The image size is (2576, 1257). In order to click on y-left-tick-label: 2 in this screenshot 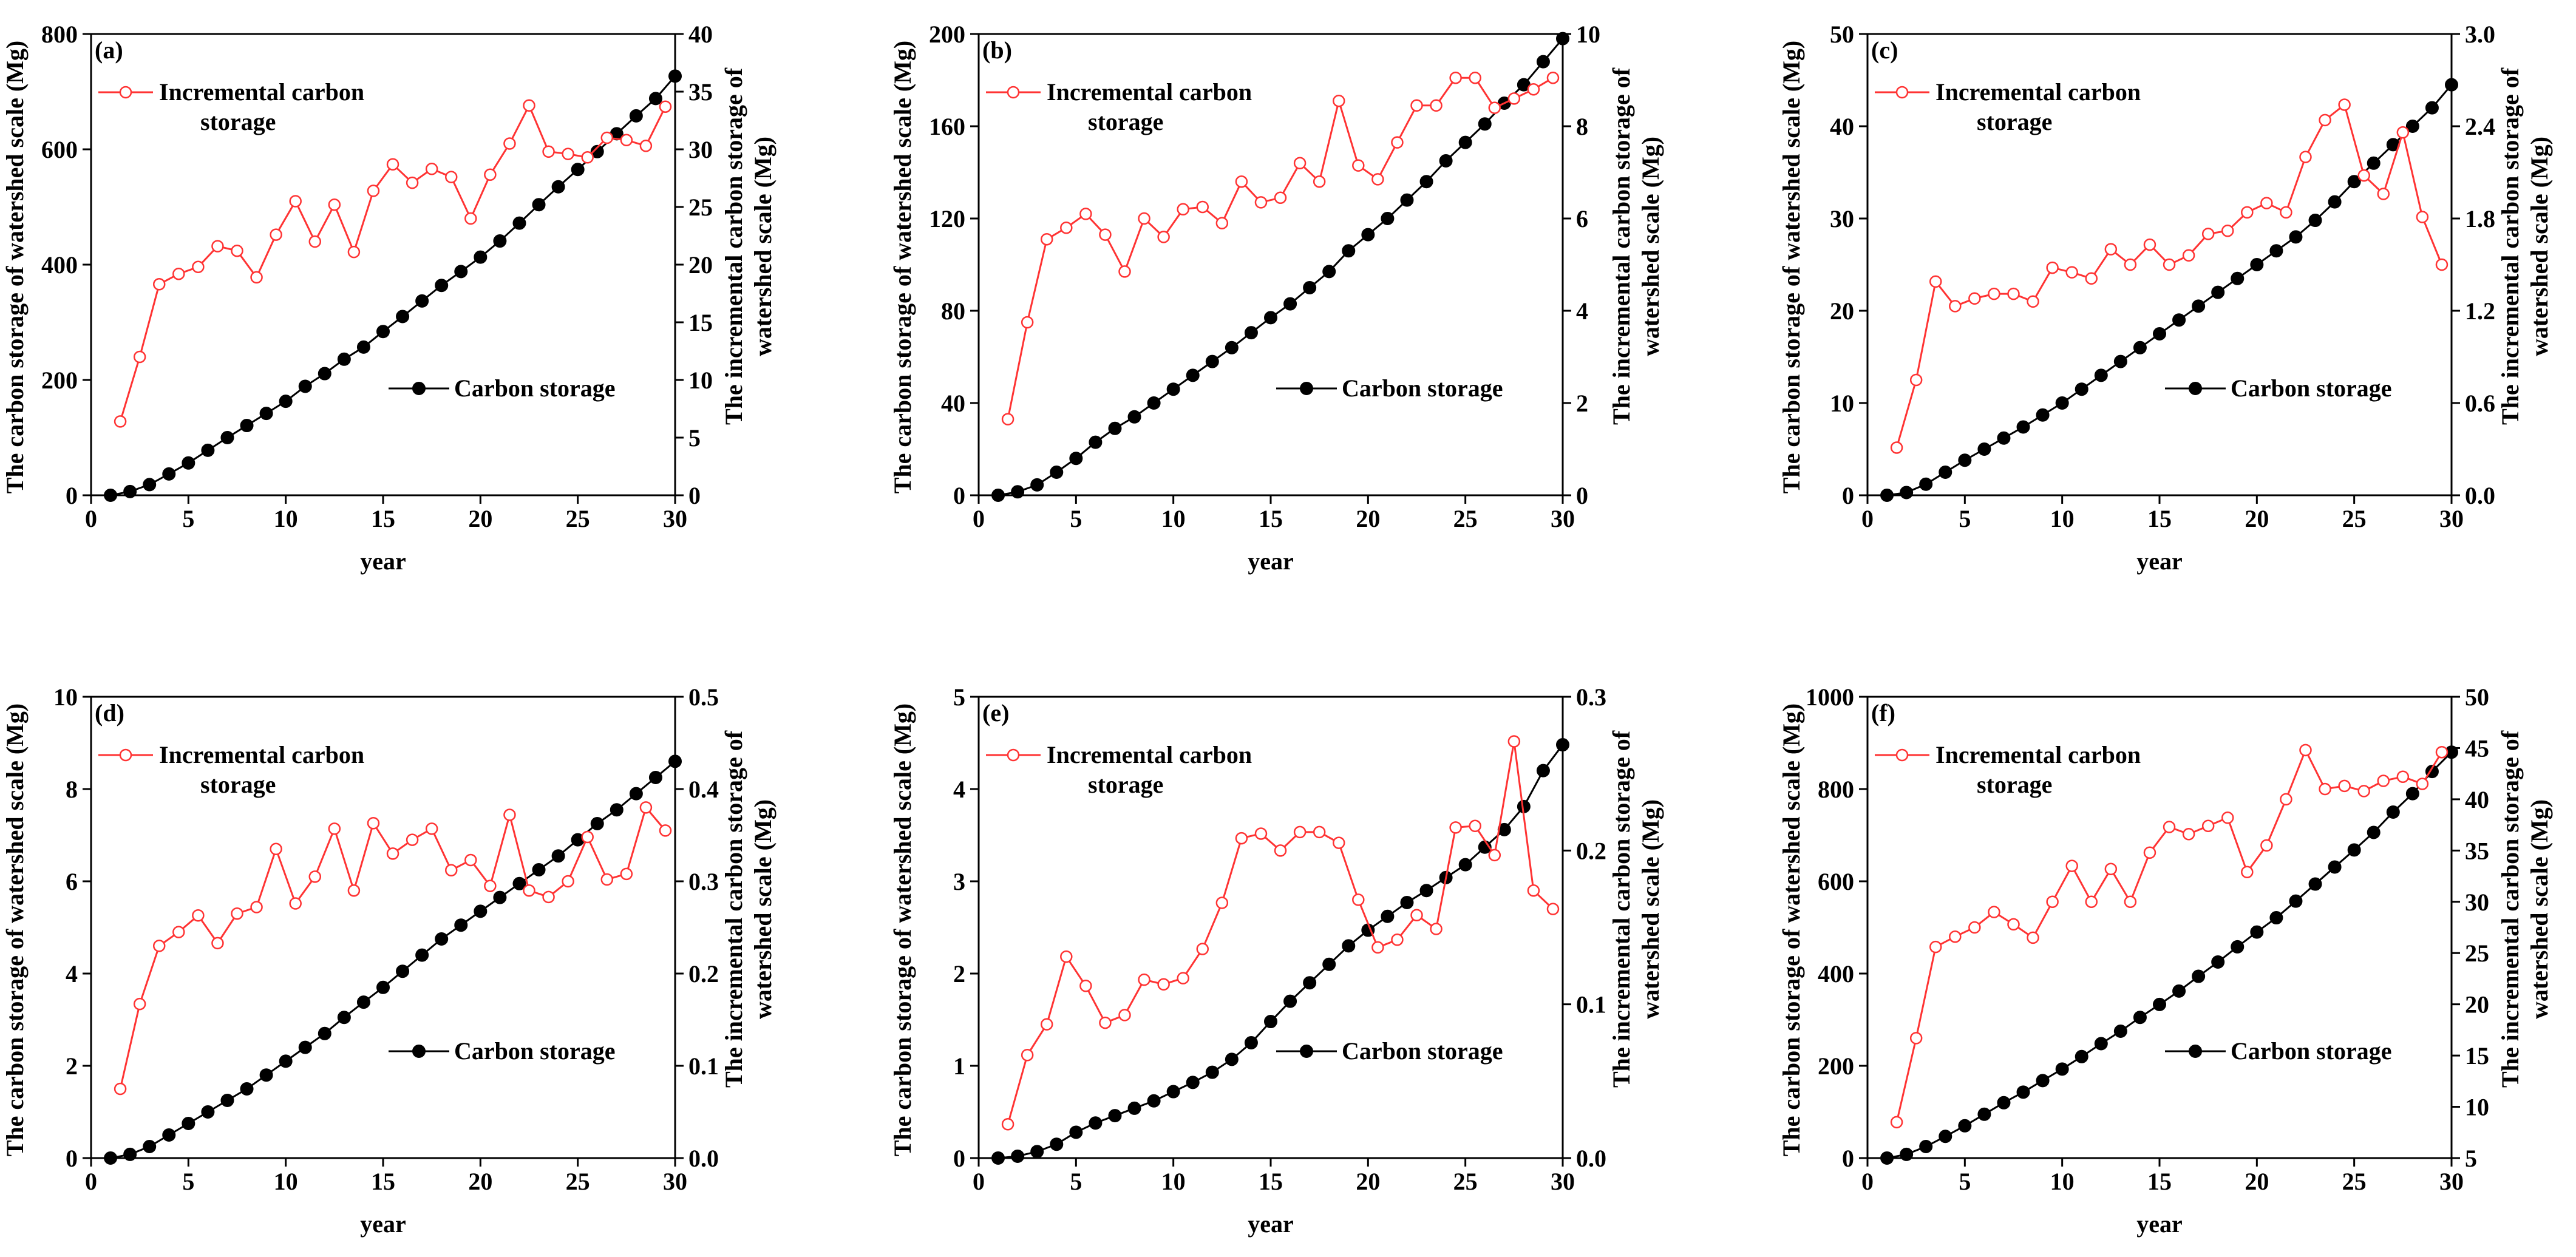, I will do `click(72, 1066)`.